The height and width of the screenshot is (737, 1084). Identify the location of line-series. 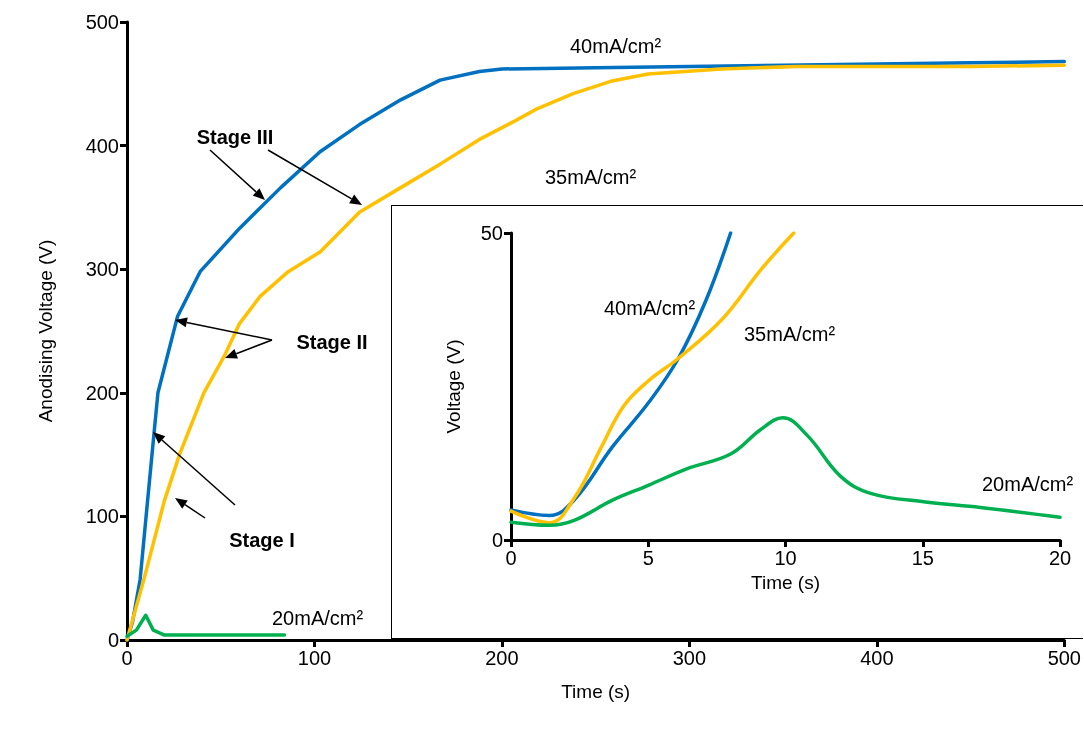
(621, 374).